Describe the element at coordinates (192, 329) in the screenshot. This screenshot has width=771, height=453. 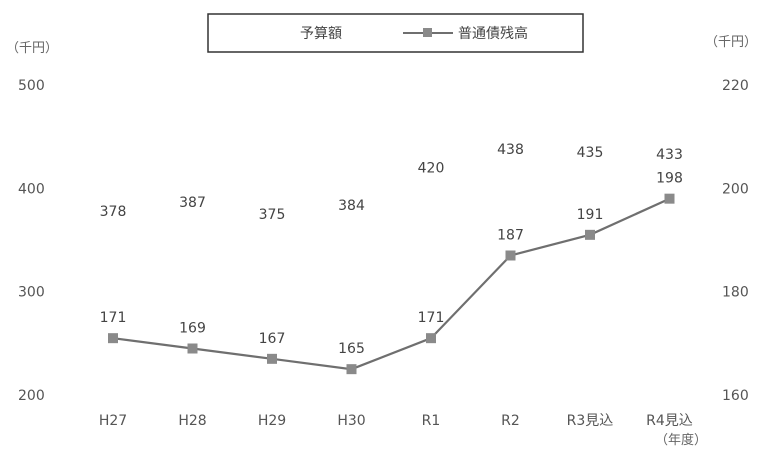
I see `balance-data-label: 169` at that location.